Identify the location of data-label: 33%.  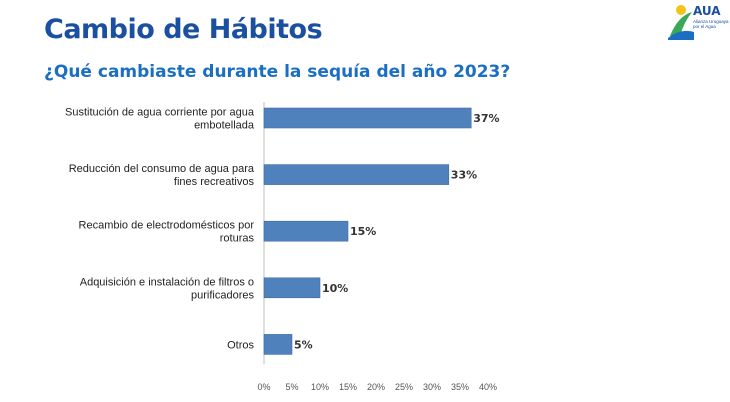
(464, 175).